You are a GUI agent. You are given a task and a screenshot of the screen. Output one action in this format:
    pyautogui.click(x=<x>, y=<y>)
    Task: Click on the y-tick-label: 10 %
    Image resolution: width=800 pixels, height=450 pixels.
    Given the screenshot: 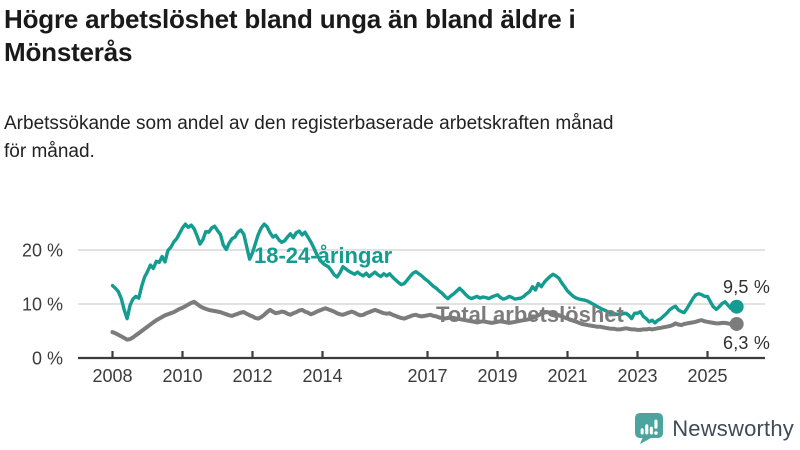 What is the action you would take?
    pyautogui.click(x=42, y=305)
    